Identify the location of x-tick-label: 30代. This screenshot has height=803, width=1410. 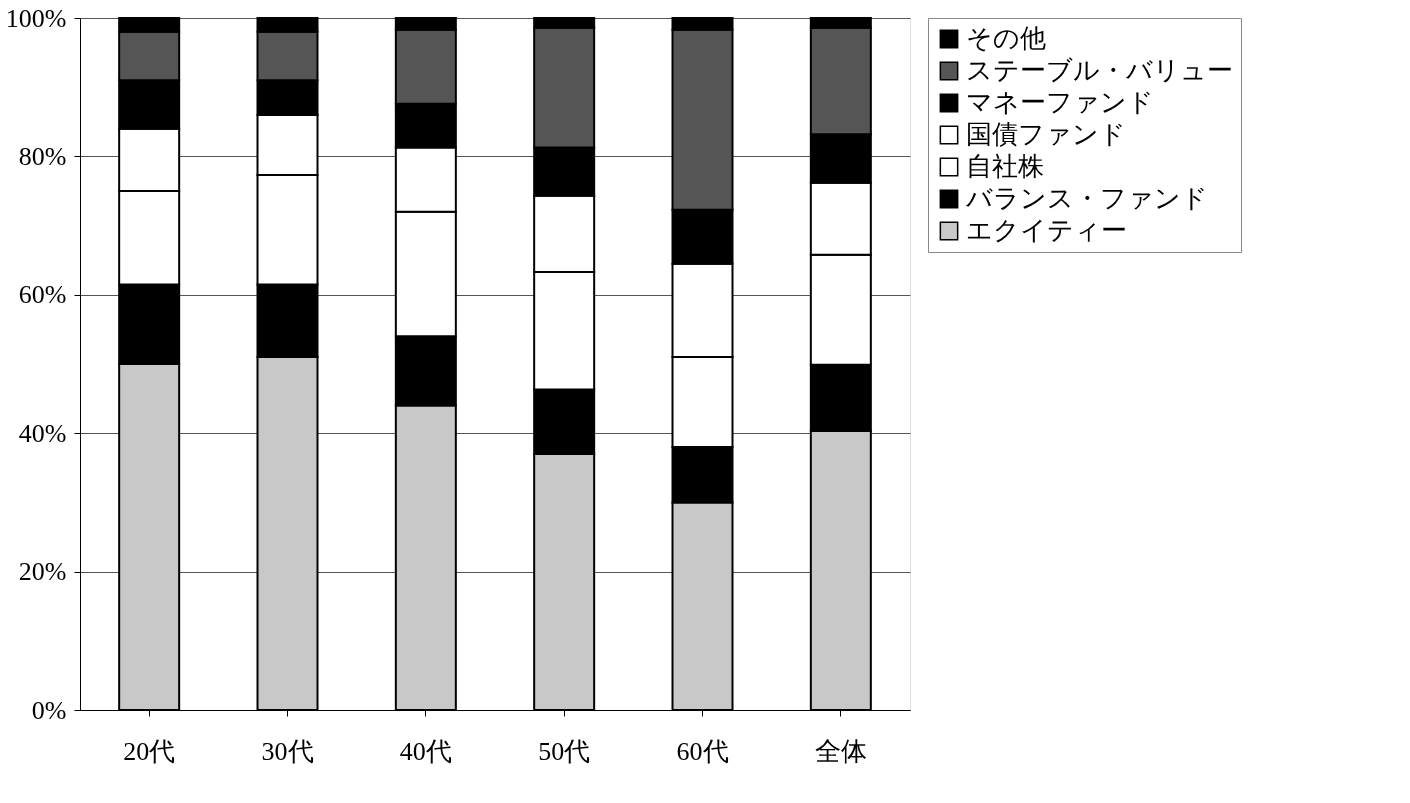
(287, 751).